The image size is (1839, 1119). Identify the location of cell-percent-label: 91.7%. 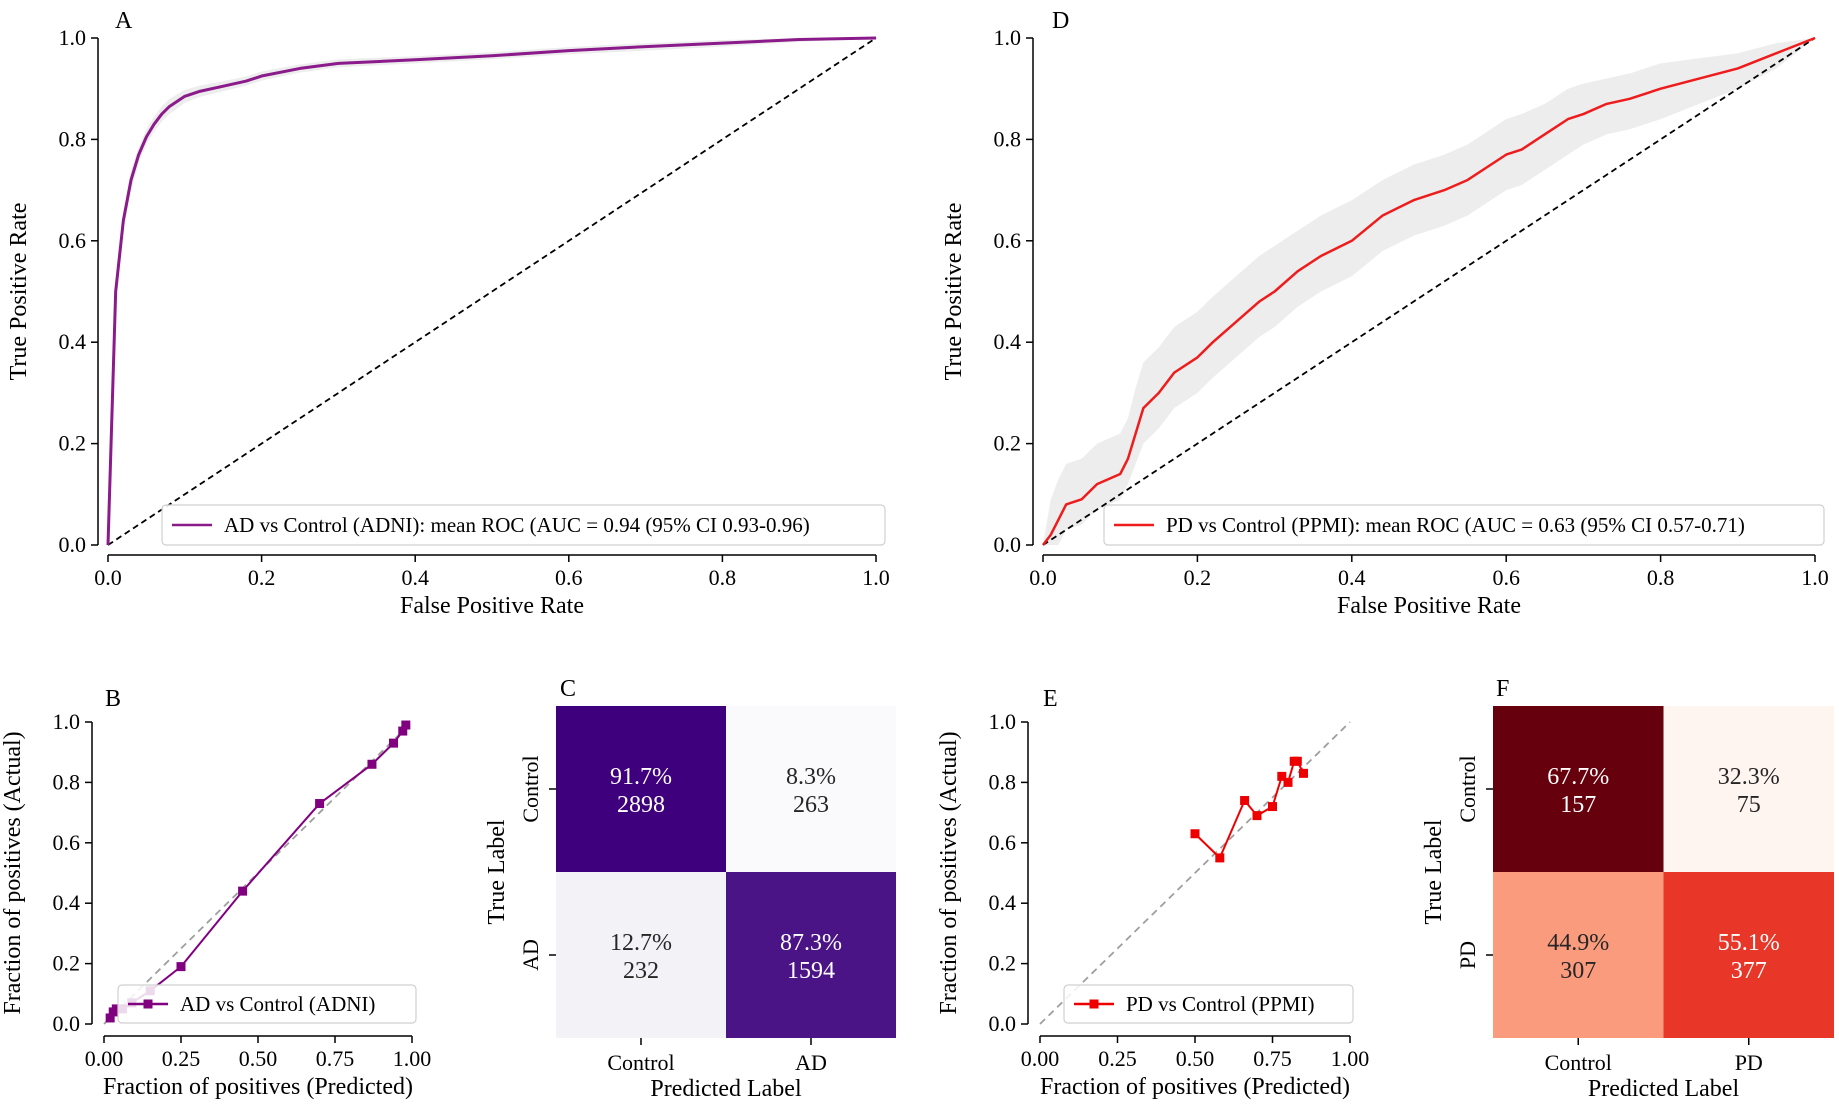
(641, 777).